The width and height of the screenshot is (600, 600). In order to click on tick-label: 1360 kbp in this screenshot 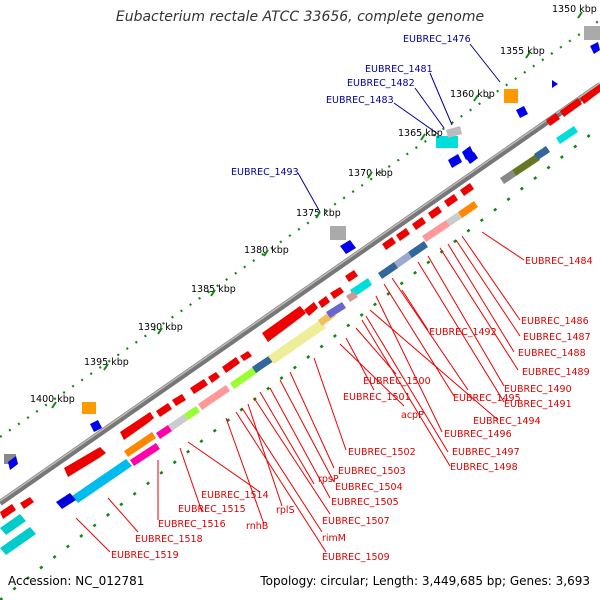, I will do `click(472, 94)`.